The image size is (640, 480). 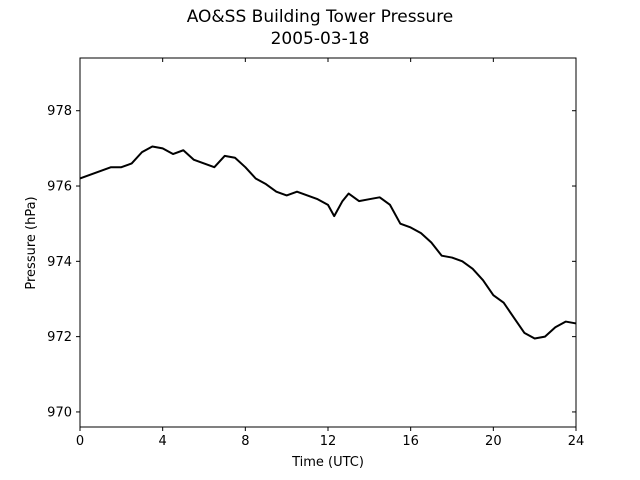 I want to click on x-tick-label: 12, so click(x=328, y=441).